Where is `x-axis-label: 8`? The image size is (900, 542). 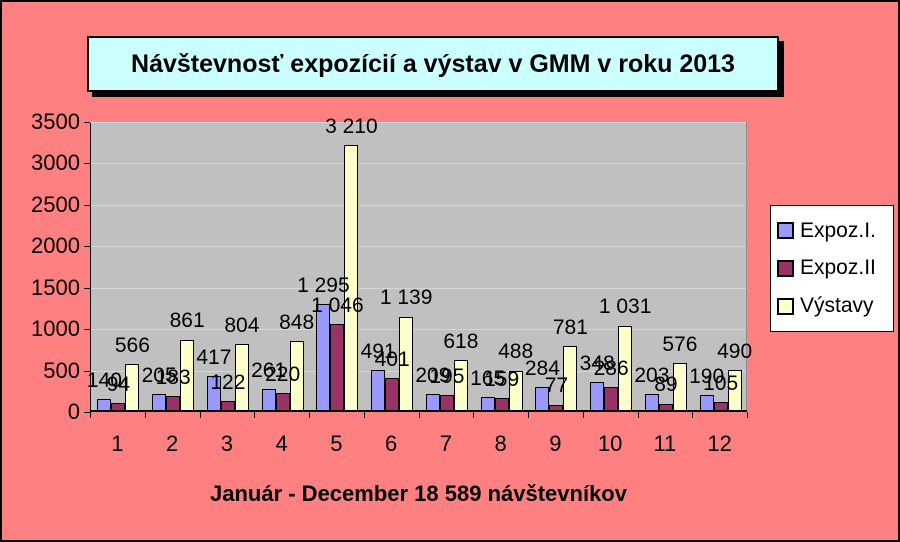 x-axis-label: 8 is located at coordinates (500, 443).